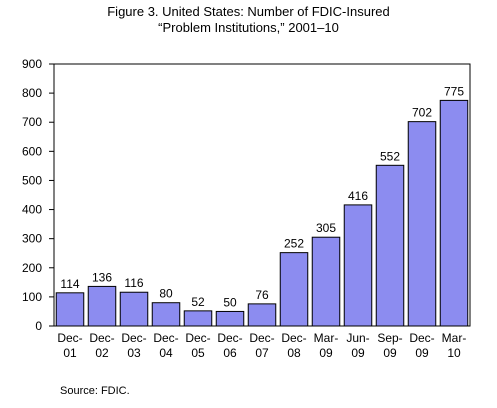 The image size is (497, 408). What do you see at coordinates (32, 122) in the screenshot?
I see `y-tick-label: 700` at bounding box center [32, 122].